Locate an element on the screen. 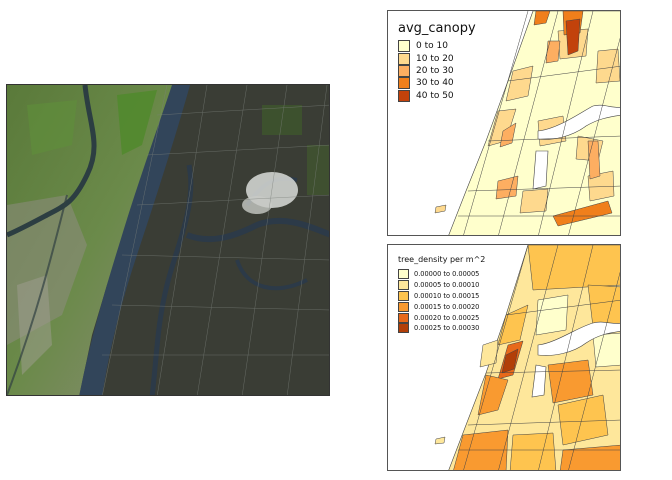 The height and width of the screenshot is (480, 672). canopy-class-label: 40 to 50 is located at coordinates (435, 95).